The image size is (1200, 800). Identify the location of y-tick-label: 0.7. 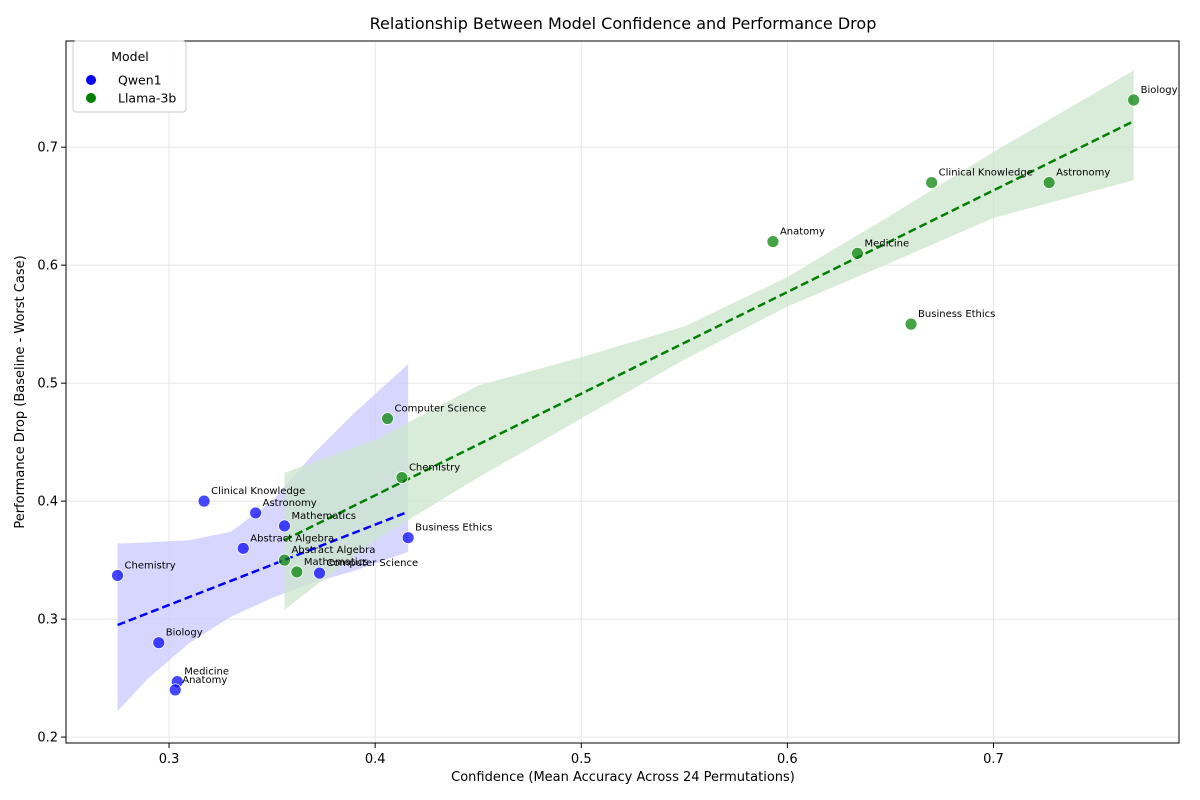
(47, 148).